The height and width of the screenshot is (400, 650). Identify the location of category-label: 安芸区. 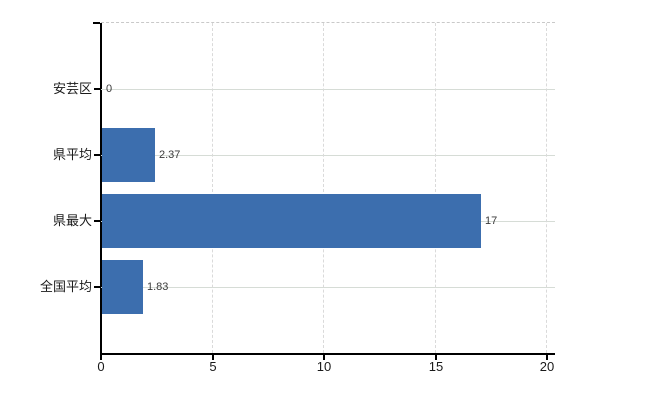
(72, 88).